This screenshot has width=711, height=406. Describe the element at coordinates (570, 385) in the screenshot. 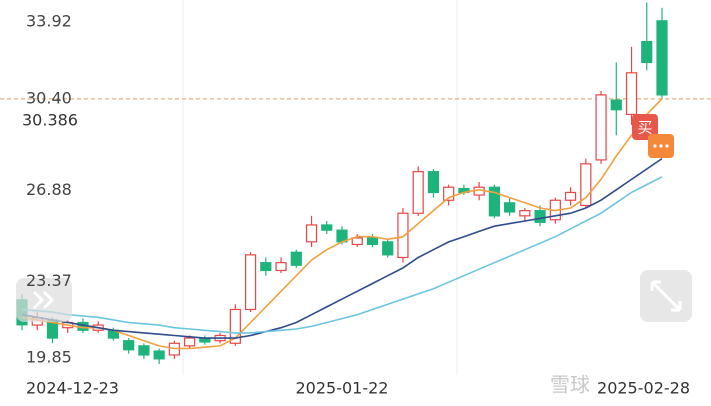

I see `watermark: 雪球` at that location.